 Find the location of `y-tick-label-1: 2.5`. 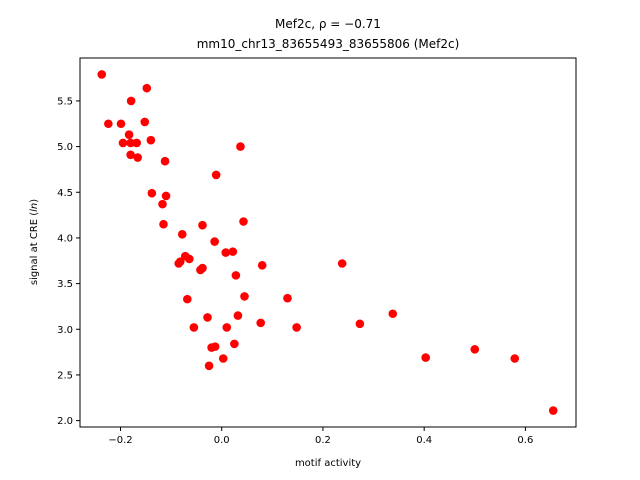

y-tick-label-1: 2.5 is located at coordinates (65, 375).